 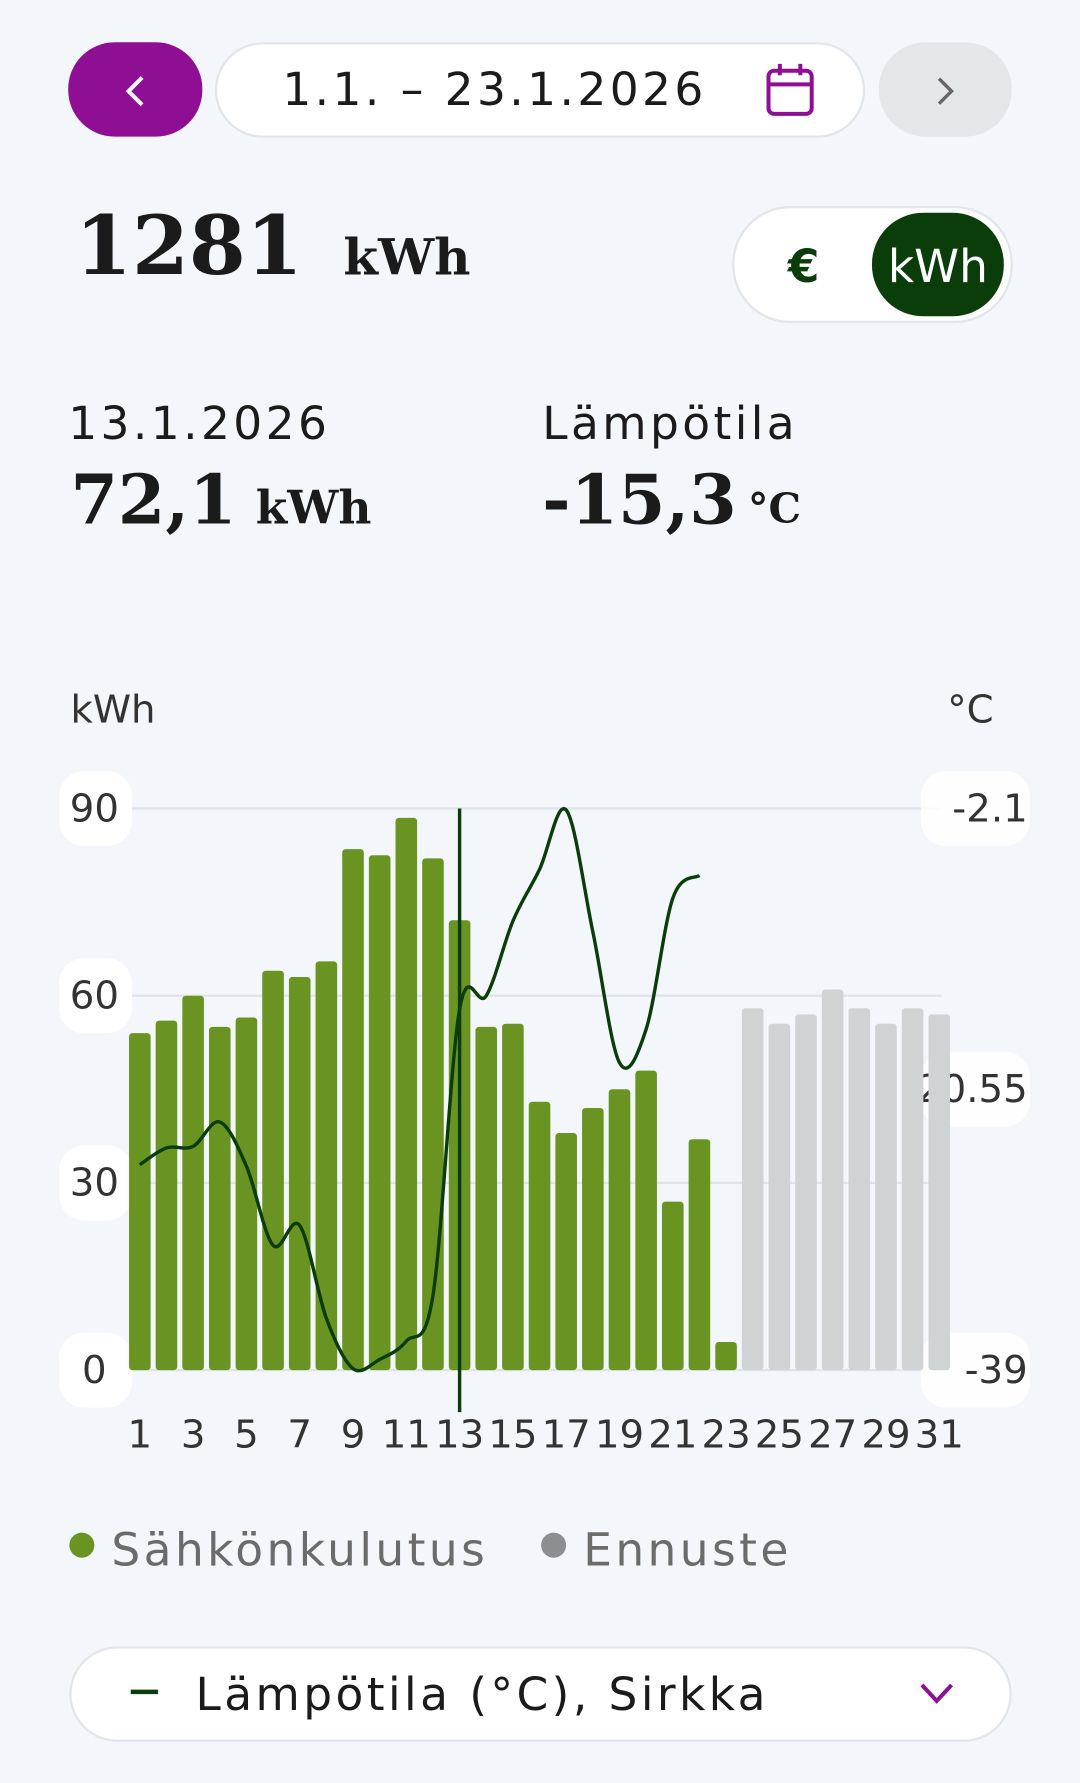 What do you see at coordinates (566, 1435) in the screenshot?
I see `x-tick-label: 17` at bounding box center [566, 1435].